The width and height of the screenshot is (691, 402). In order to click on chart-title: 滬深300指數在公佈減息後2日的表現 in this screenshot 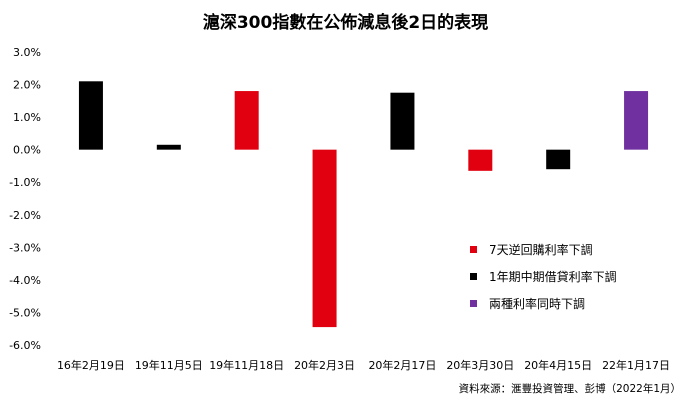, I will do `click(345, 23)`.